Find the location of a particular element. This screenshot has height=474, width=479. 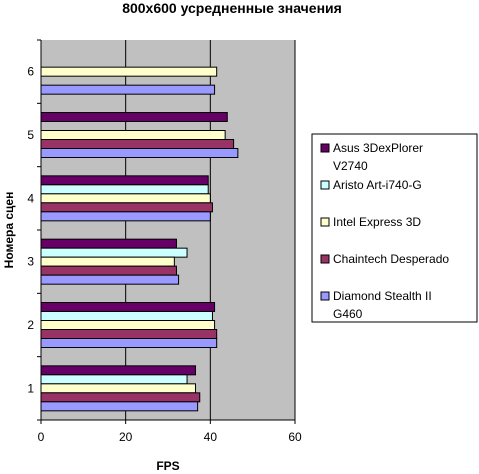

y-tick-label: 1 is located at coordinates (30, 388).